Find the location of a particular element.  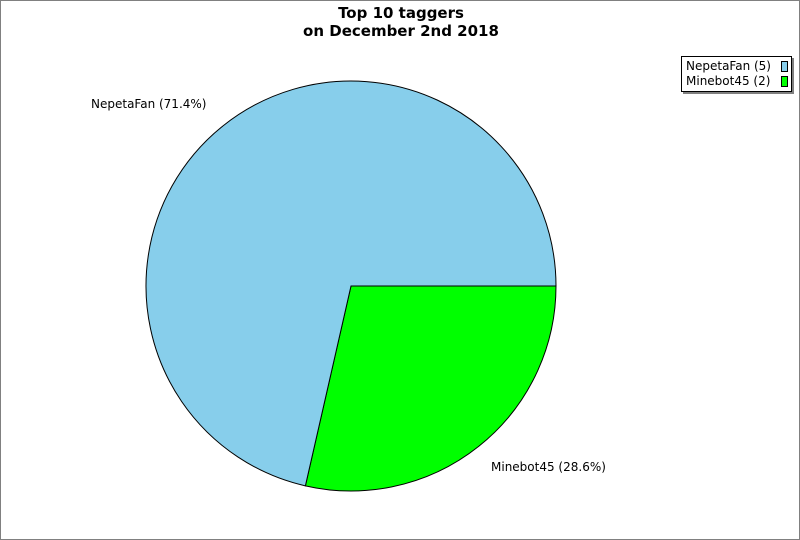

slice-label-nepetafan: NepetaFan (71.4%) is located at coordinates (148, 104).